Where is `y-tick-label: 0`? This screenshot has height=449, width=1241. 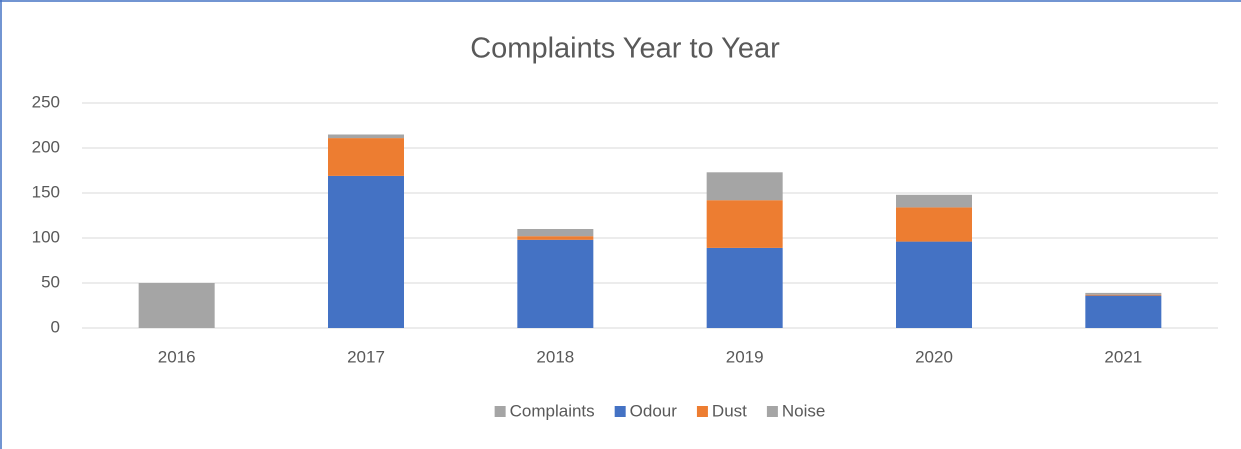 y-tick-label: 0 is located at coordinates (55, 326).